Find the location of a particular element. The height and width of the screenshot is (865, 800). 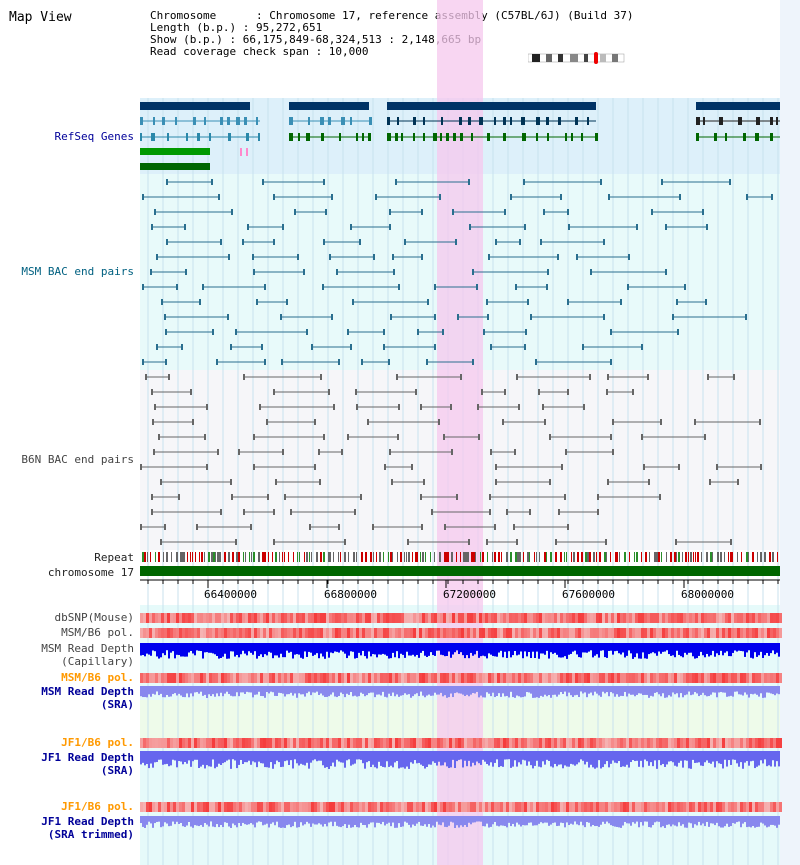

track-label-chromosome: chromosome 17 is located at coordinates (90, 572).